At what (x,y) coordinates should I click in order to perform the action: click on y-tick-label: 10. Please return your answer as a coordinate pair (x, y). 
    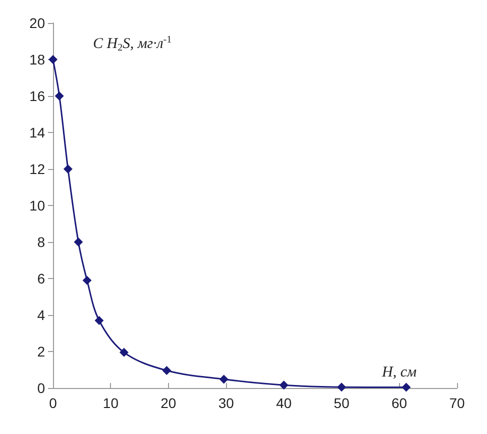
    Looking at the image, I should click on (37, 206).